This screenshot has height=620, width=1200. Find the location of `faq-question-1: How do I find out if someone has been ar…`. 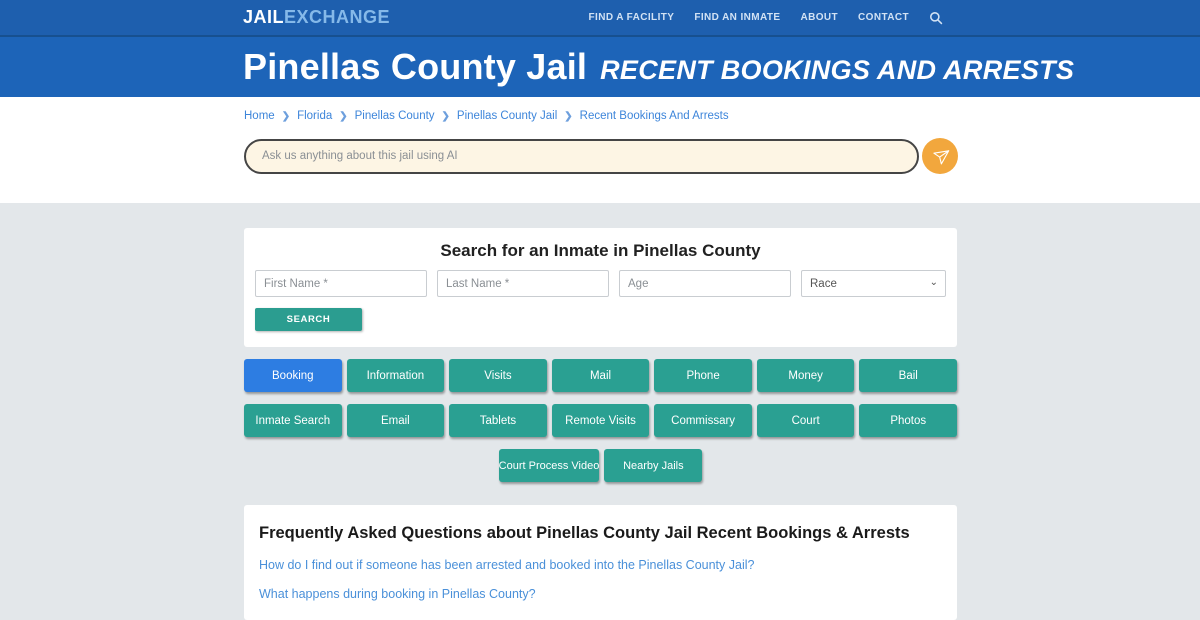

faq-question-1: How do I find out if someone has been ar… is located at coordinates (507, 565).